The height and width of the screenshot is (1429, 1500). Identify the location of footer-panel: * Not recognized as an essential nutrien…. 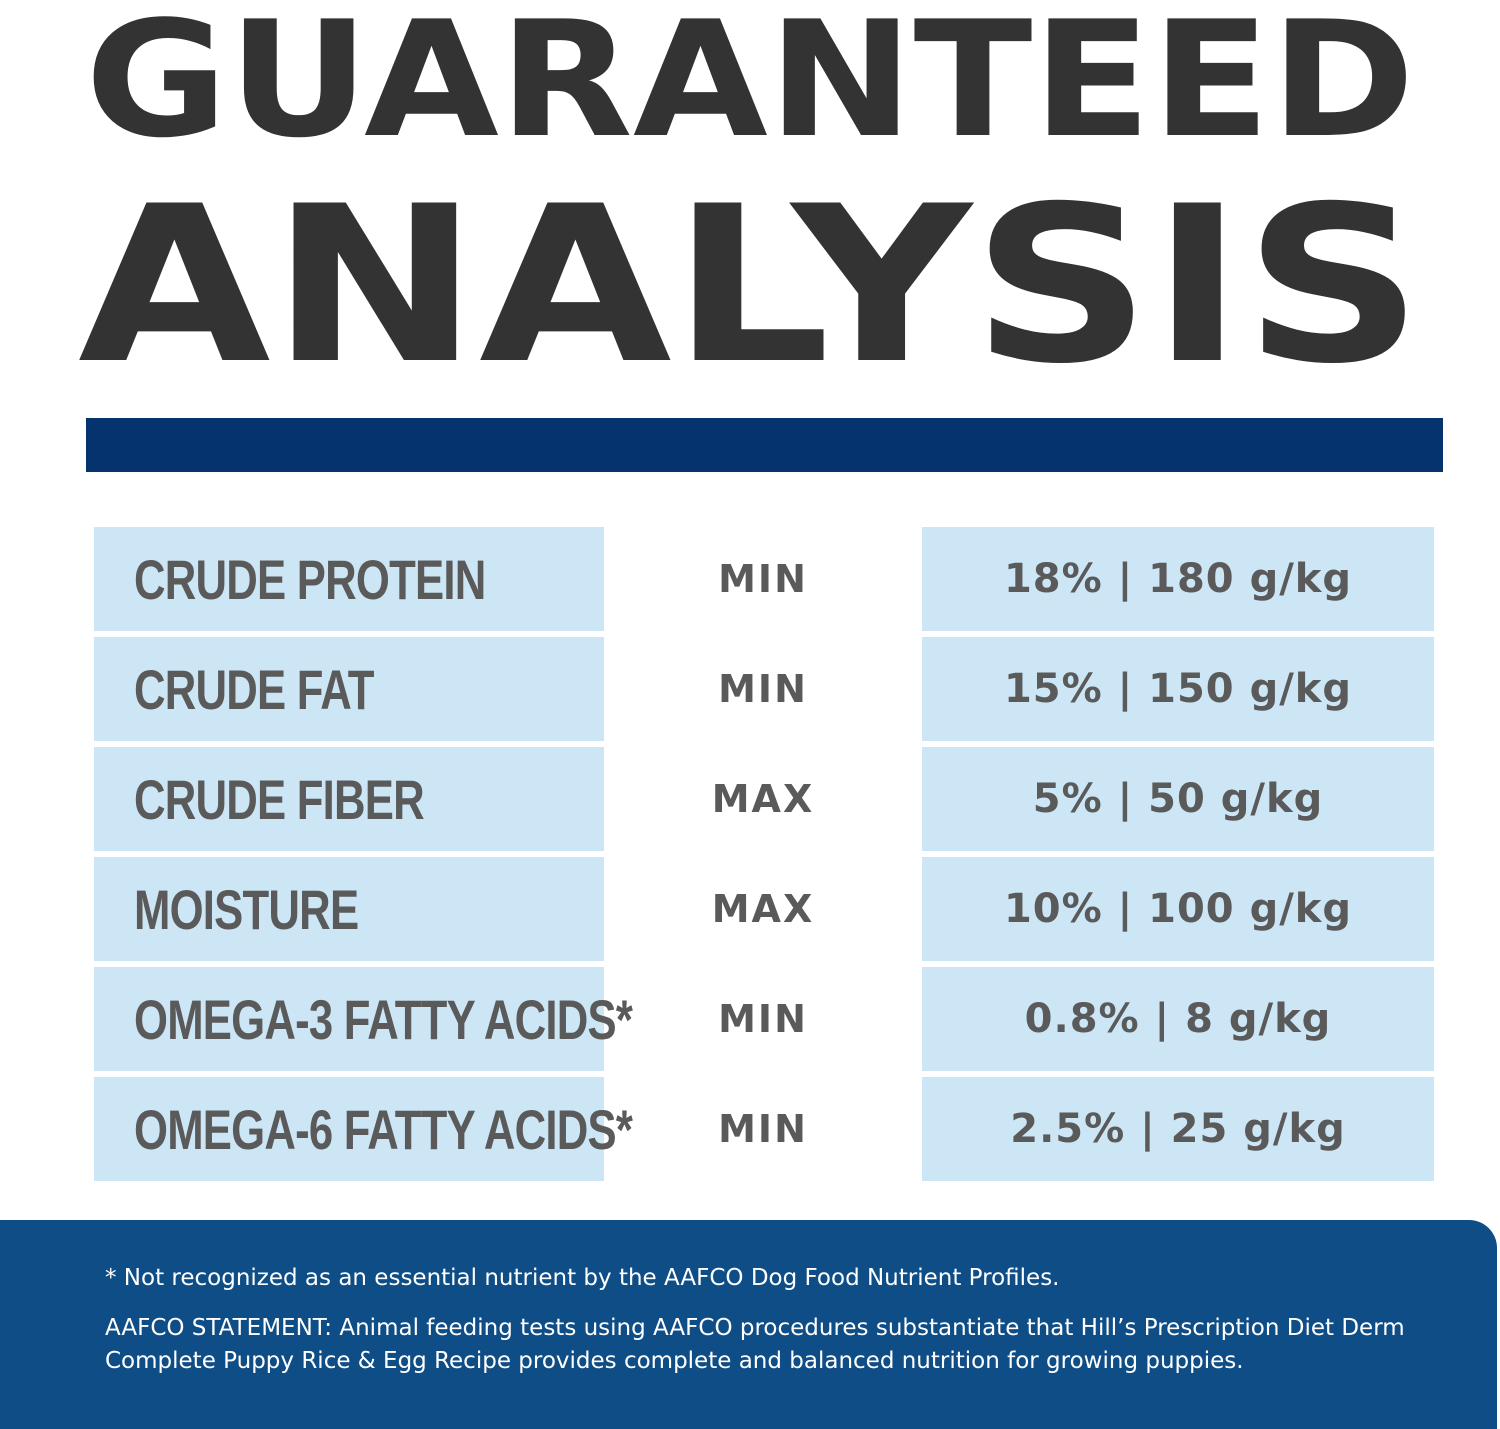
(748, 1324).